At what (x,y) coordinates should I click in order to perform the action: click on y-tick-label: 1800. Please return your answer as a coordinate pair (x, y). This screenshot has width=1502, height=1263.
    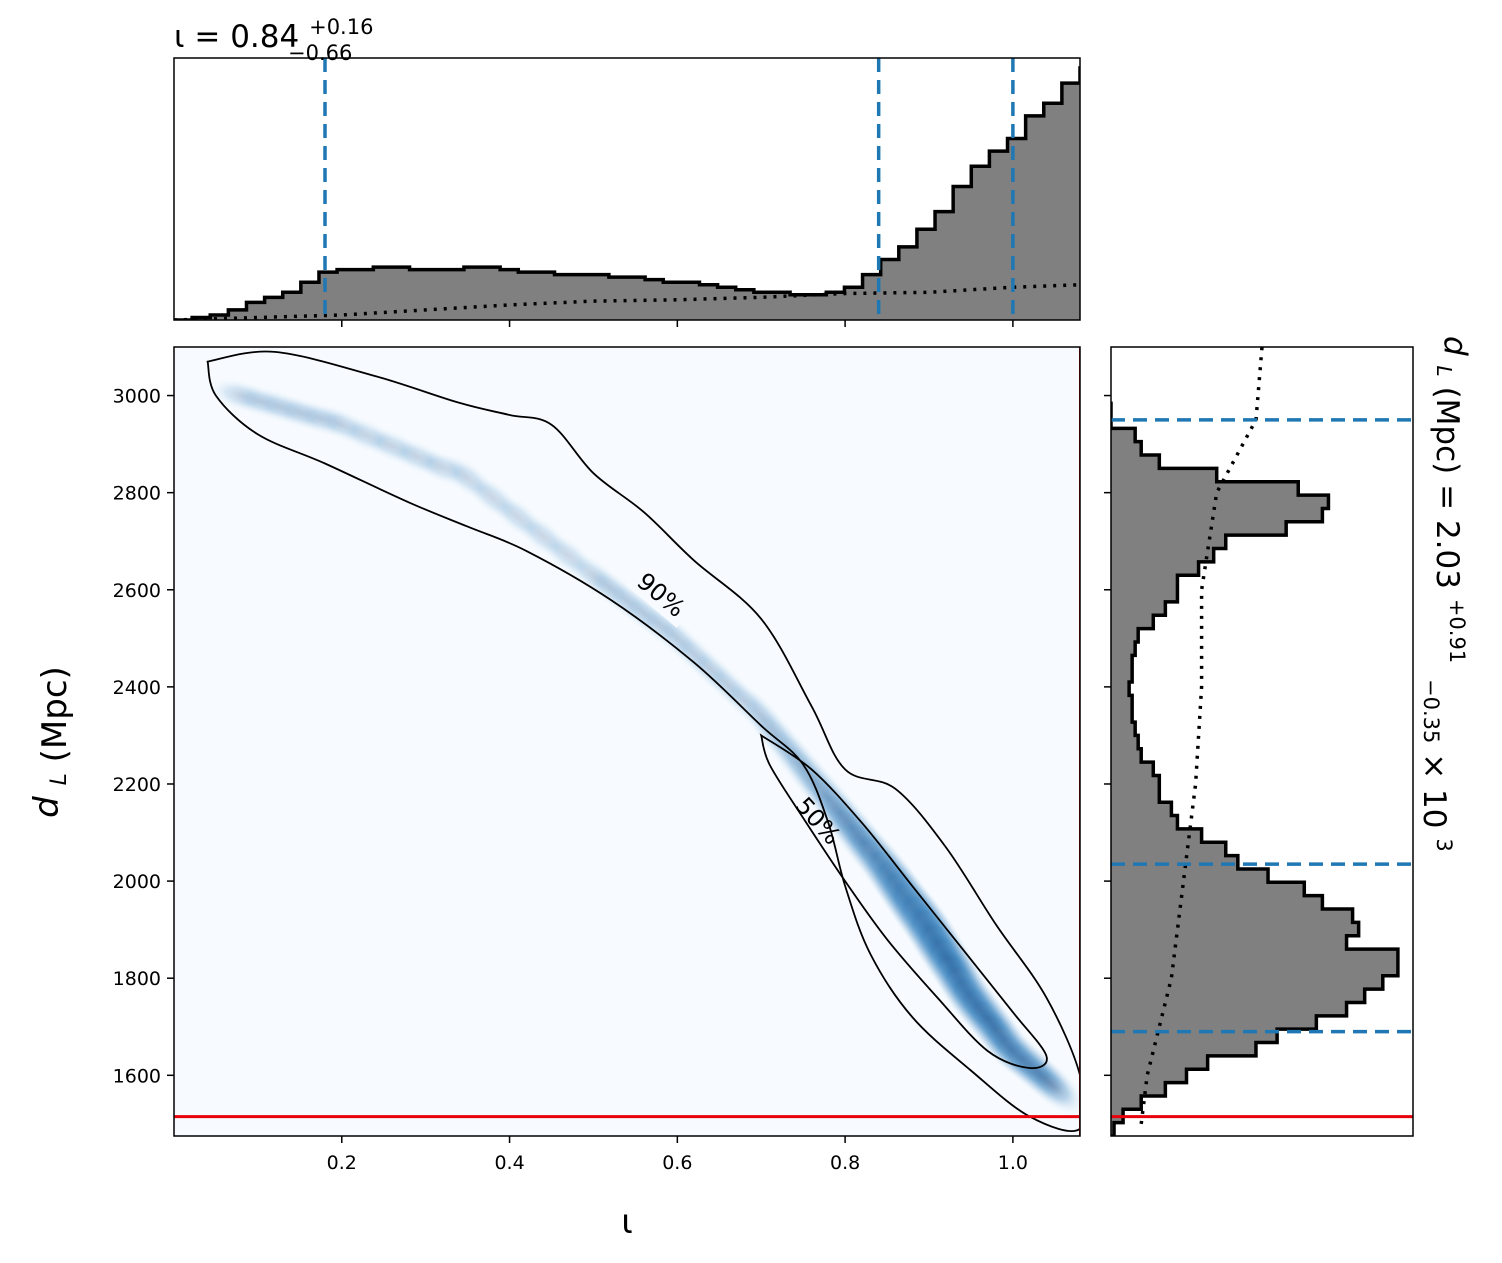
    Looking at the image, I should click on (137, 979).